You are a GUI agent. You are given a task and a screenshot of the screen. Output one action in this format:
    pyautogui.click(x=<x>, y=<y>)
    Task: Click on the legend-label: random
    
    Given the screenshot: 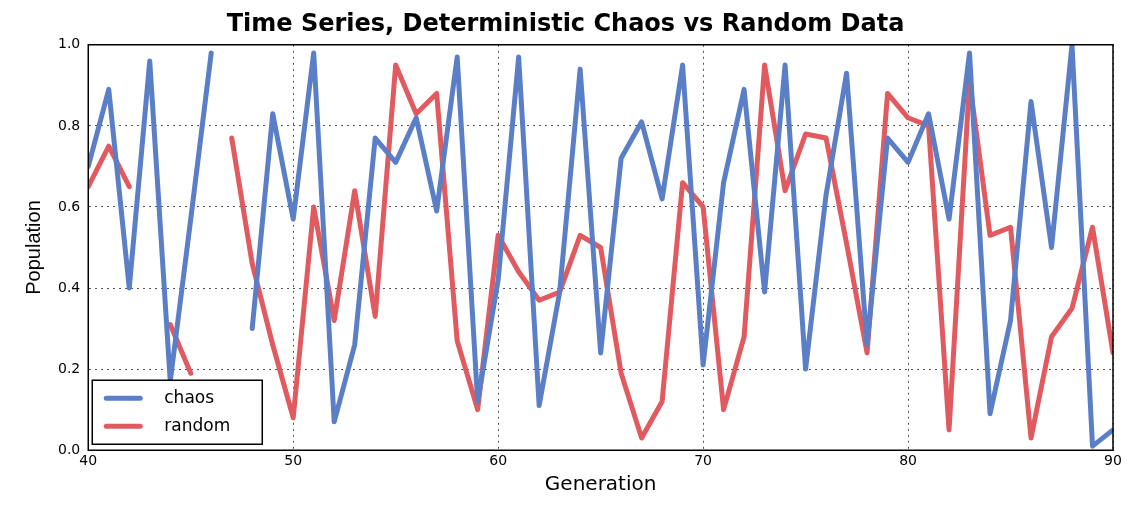 What is the action you would take?
    pyautogui.click(x=197, y=424)
    